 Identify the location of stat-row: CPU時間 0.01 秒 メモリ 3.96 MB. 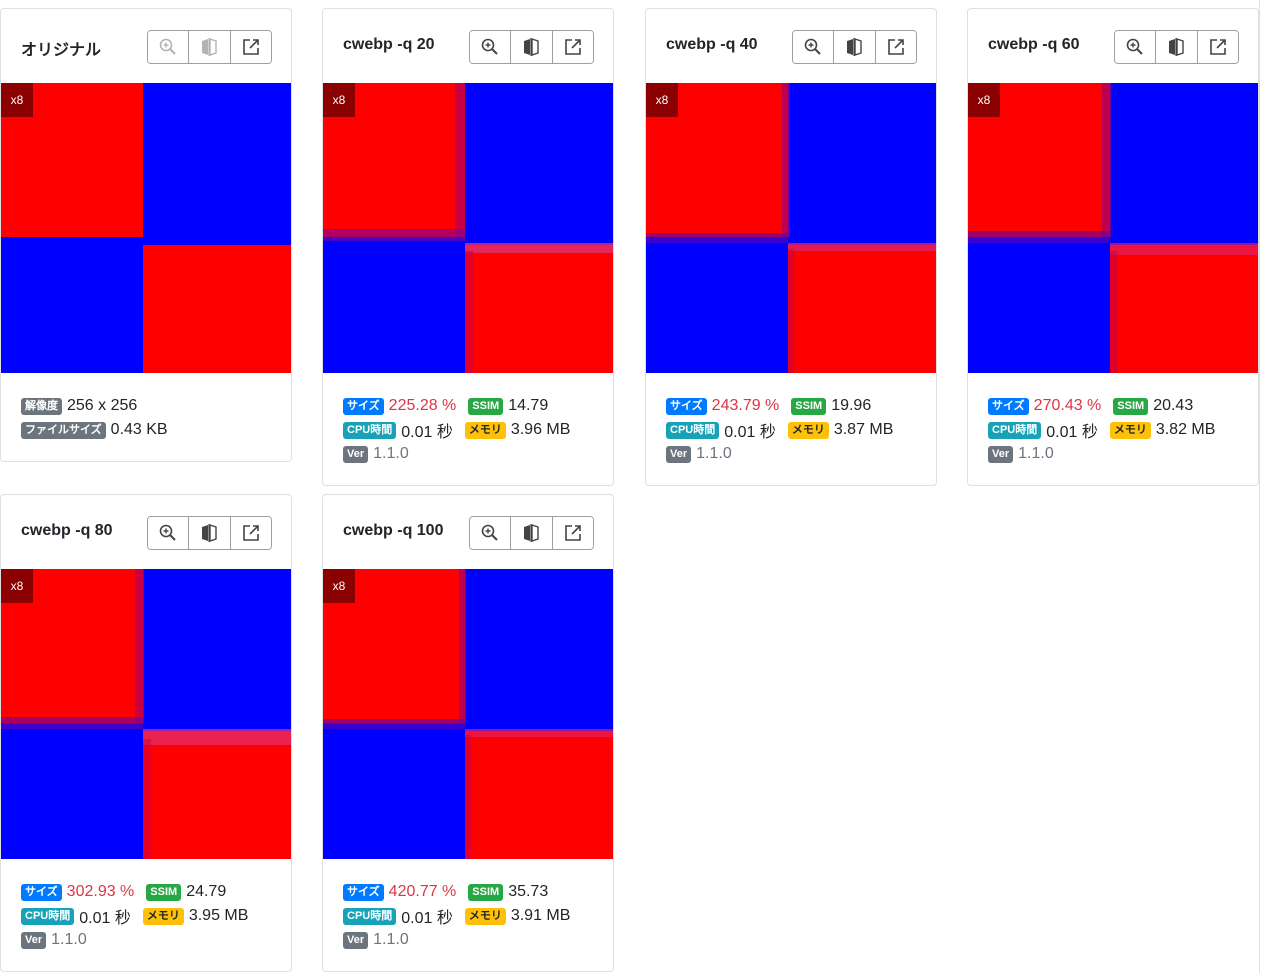
(468, 430).